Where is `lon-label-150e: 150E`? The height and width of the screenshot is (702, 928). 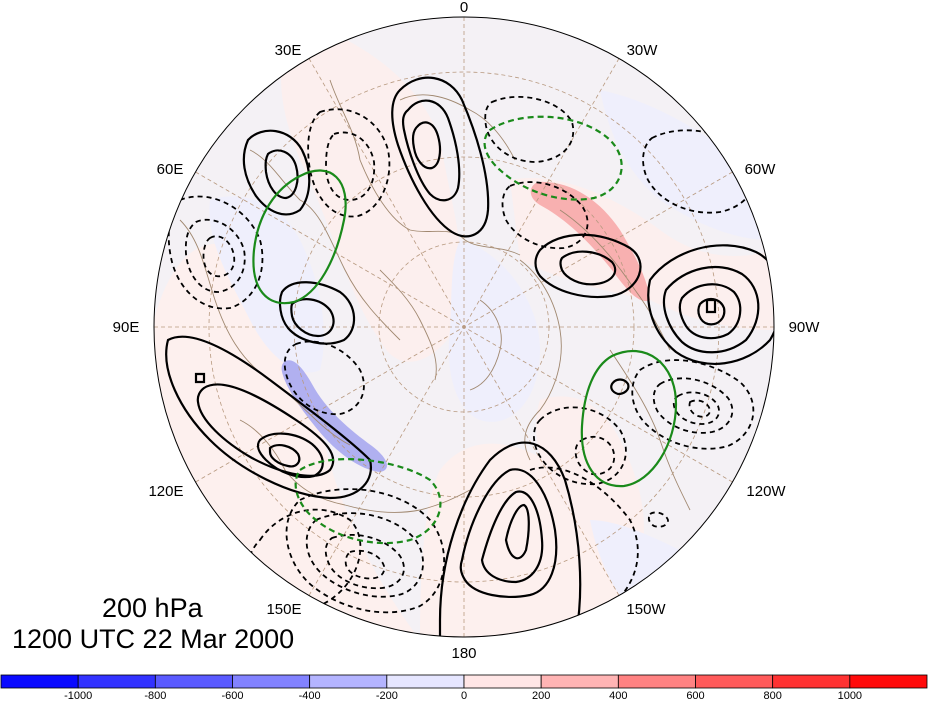
lon-label-150e: 150E is located at coordinates (283, 609).